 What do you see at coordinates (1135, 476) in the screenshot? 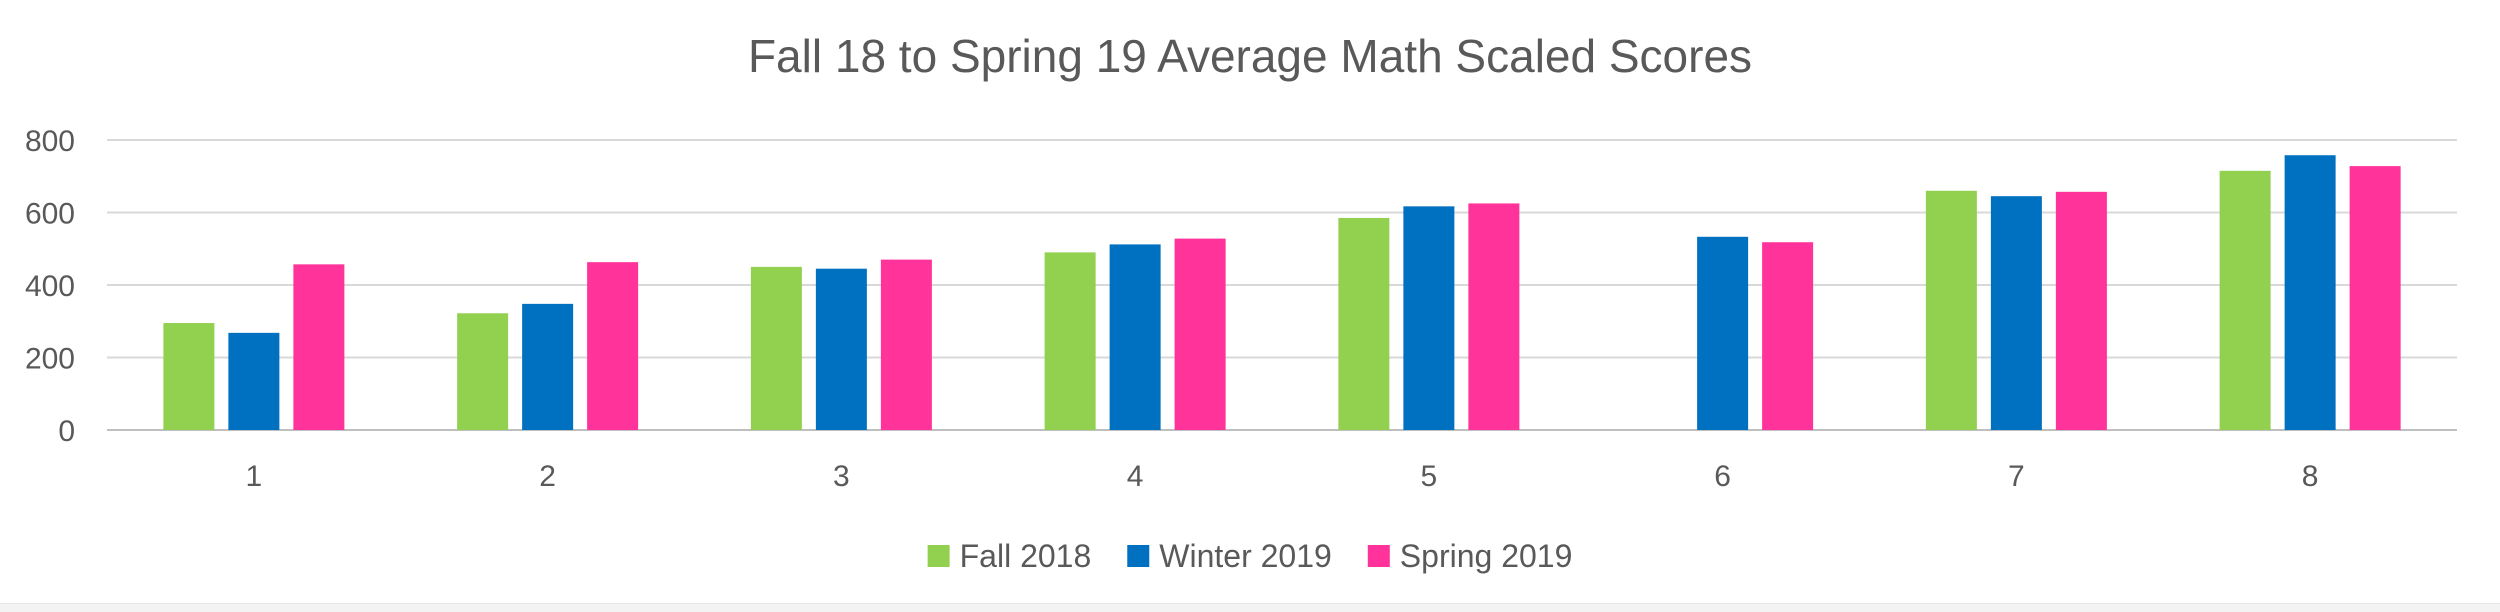
I see `x-tick-label: 4` at bounding box center [1135, 476].